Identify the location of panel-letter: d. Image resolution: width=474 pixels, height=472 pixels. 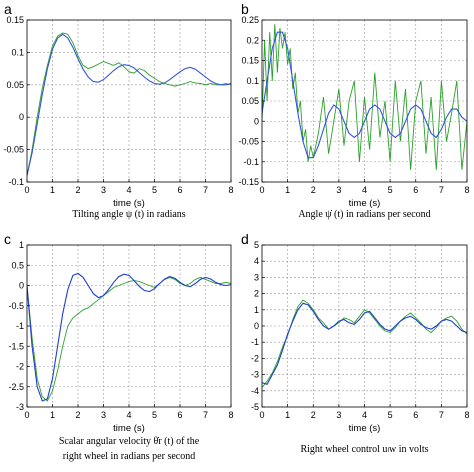
(245, 239).